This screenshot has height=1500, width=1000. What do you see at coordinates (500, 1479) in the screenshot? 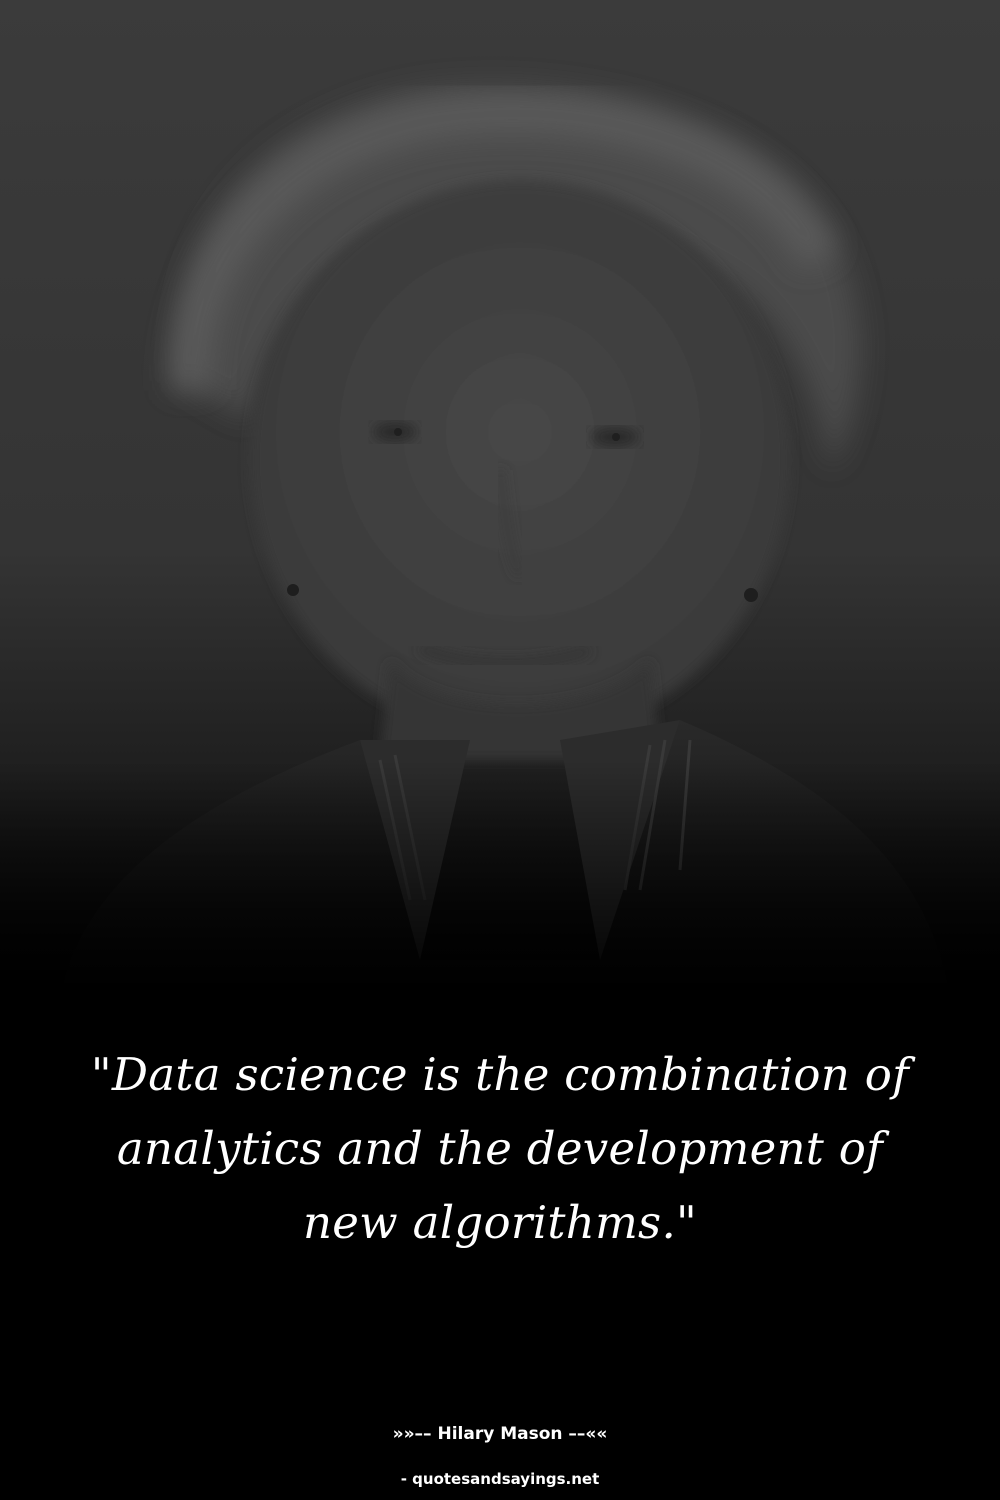
I see `source-credit: - quotesandsayings.net` at bounding box center [500, 1479].